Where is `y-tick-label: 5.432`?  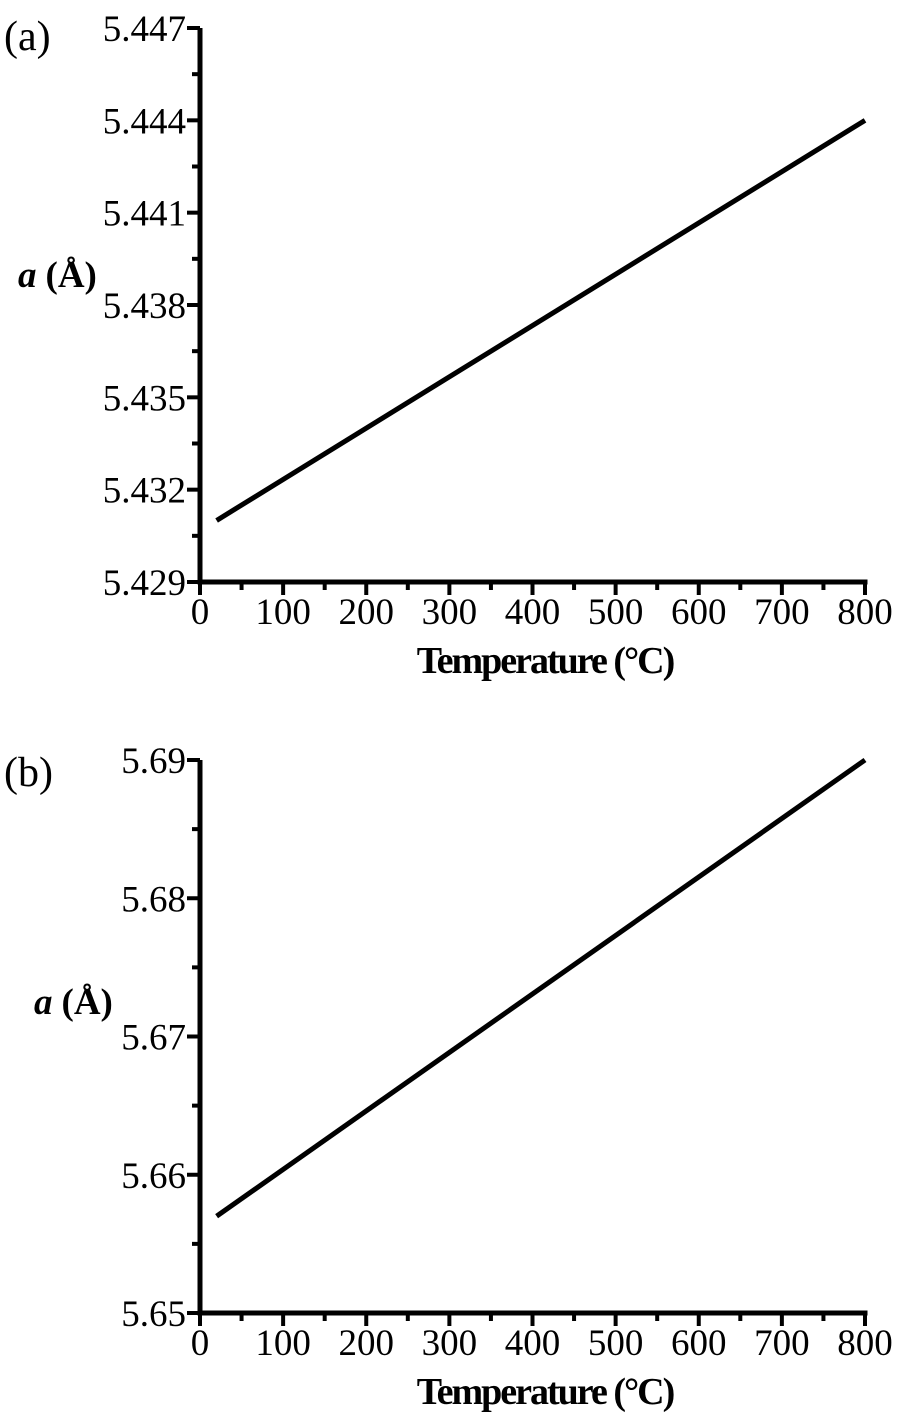
y-tick-label: 5.432 is located at coordinates (144, 491).